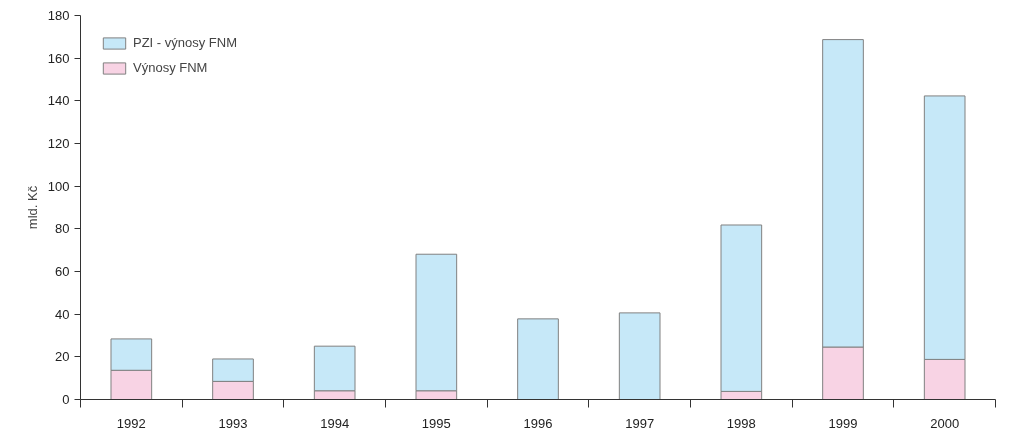 The width and height of the screenshot is (1016, 434). What do you see at coordinates (58, 15) in the screenshot?
I see `y-tick-label: 180` at bounding box center [58, 15].